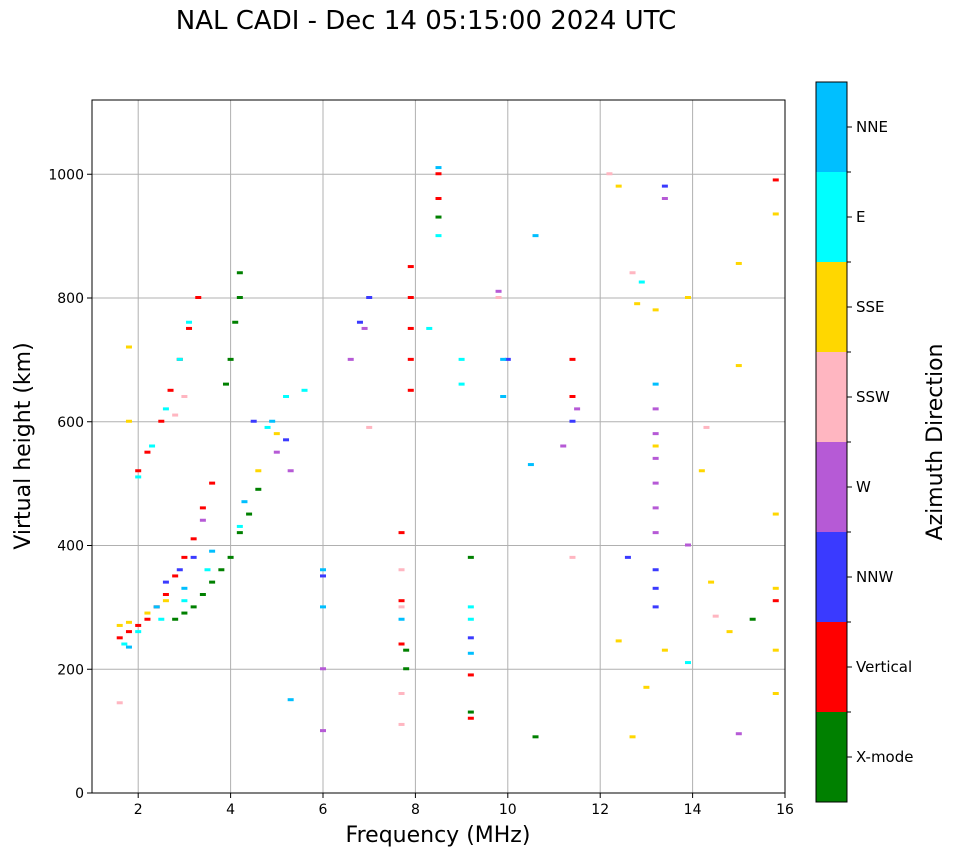  Describe the element at coordinates (884, 667) in the screenshot. I see `colorbar-label-vertical: Vertical` at that location.